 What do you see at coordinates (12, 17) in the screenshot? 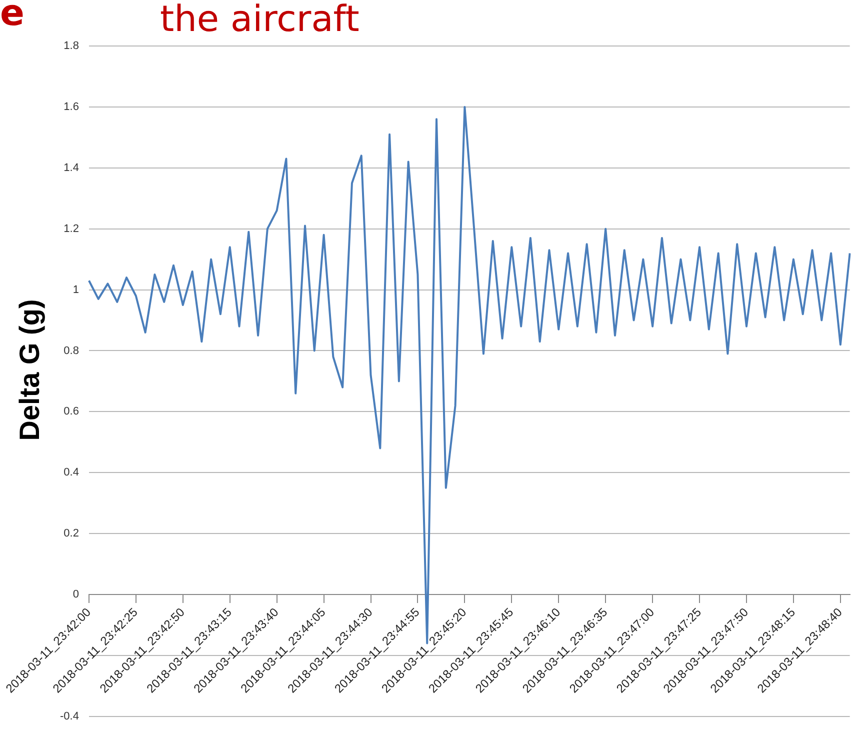
I see `text: e` at bounding box center [12, 17].